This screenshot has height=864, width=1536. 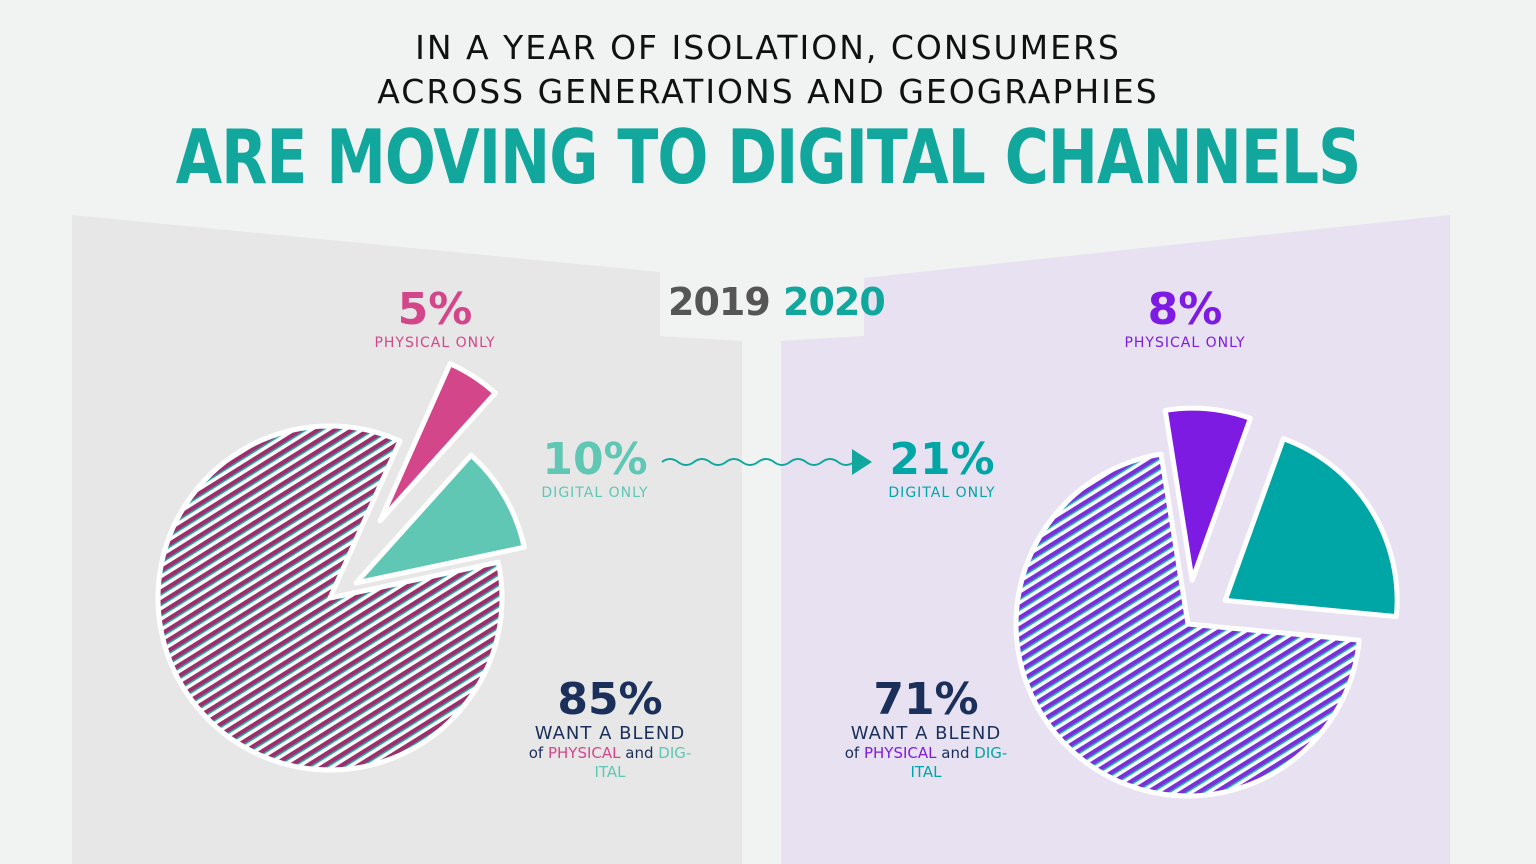 I want to click on caption-2020-digital: DIGITAL ONLY, so click(x=942, y=493).